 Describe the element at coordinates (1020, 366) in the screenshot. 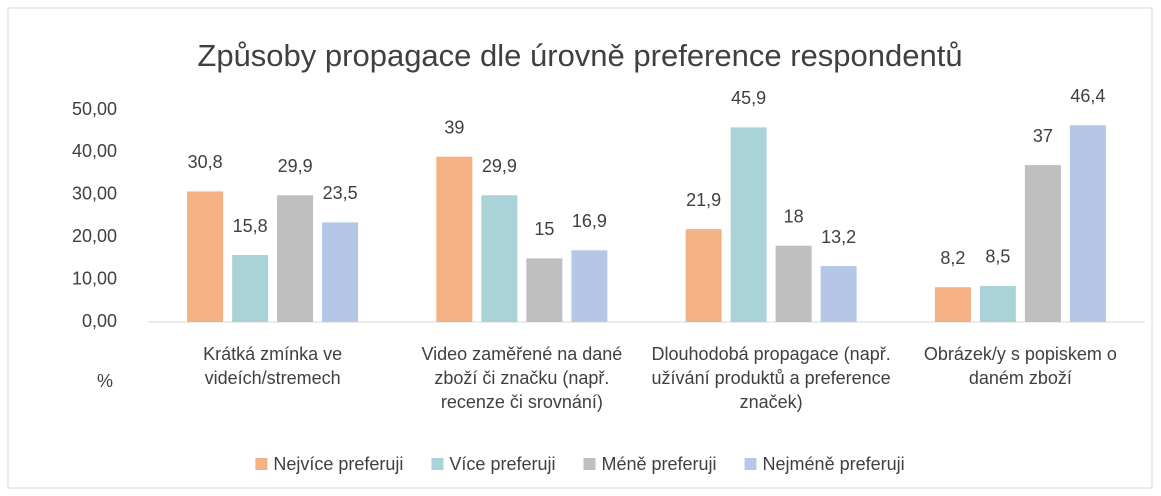

I see `x-tick-label: Obrázek/y s popiskem o daném zboží` at that location.